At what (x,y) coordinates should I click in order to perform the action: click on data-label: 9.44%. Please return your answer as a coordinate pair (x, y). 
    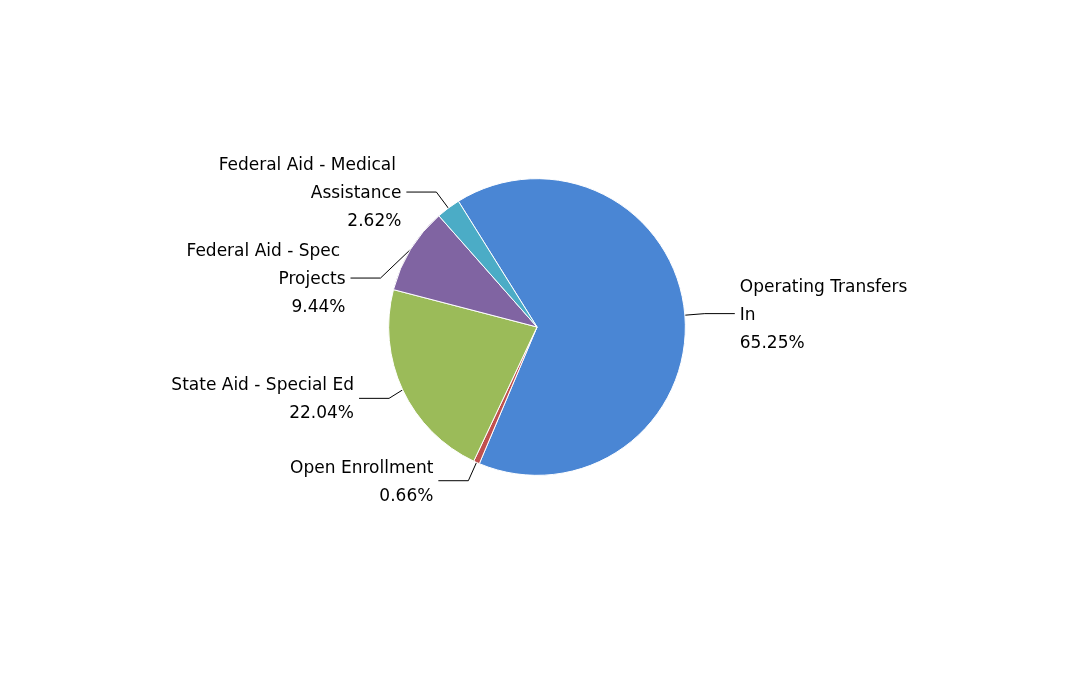
    Looking at the image, I should click on (318, 306).